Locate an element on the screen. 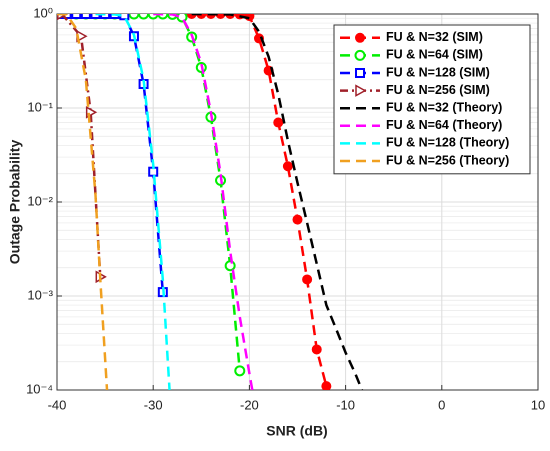  y-axis-label: Outage Probability is located at coordinates (15, 202).